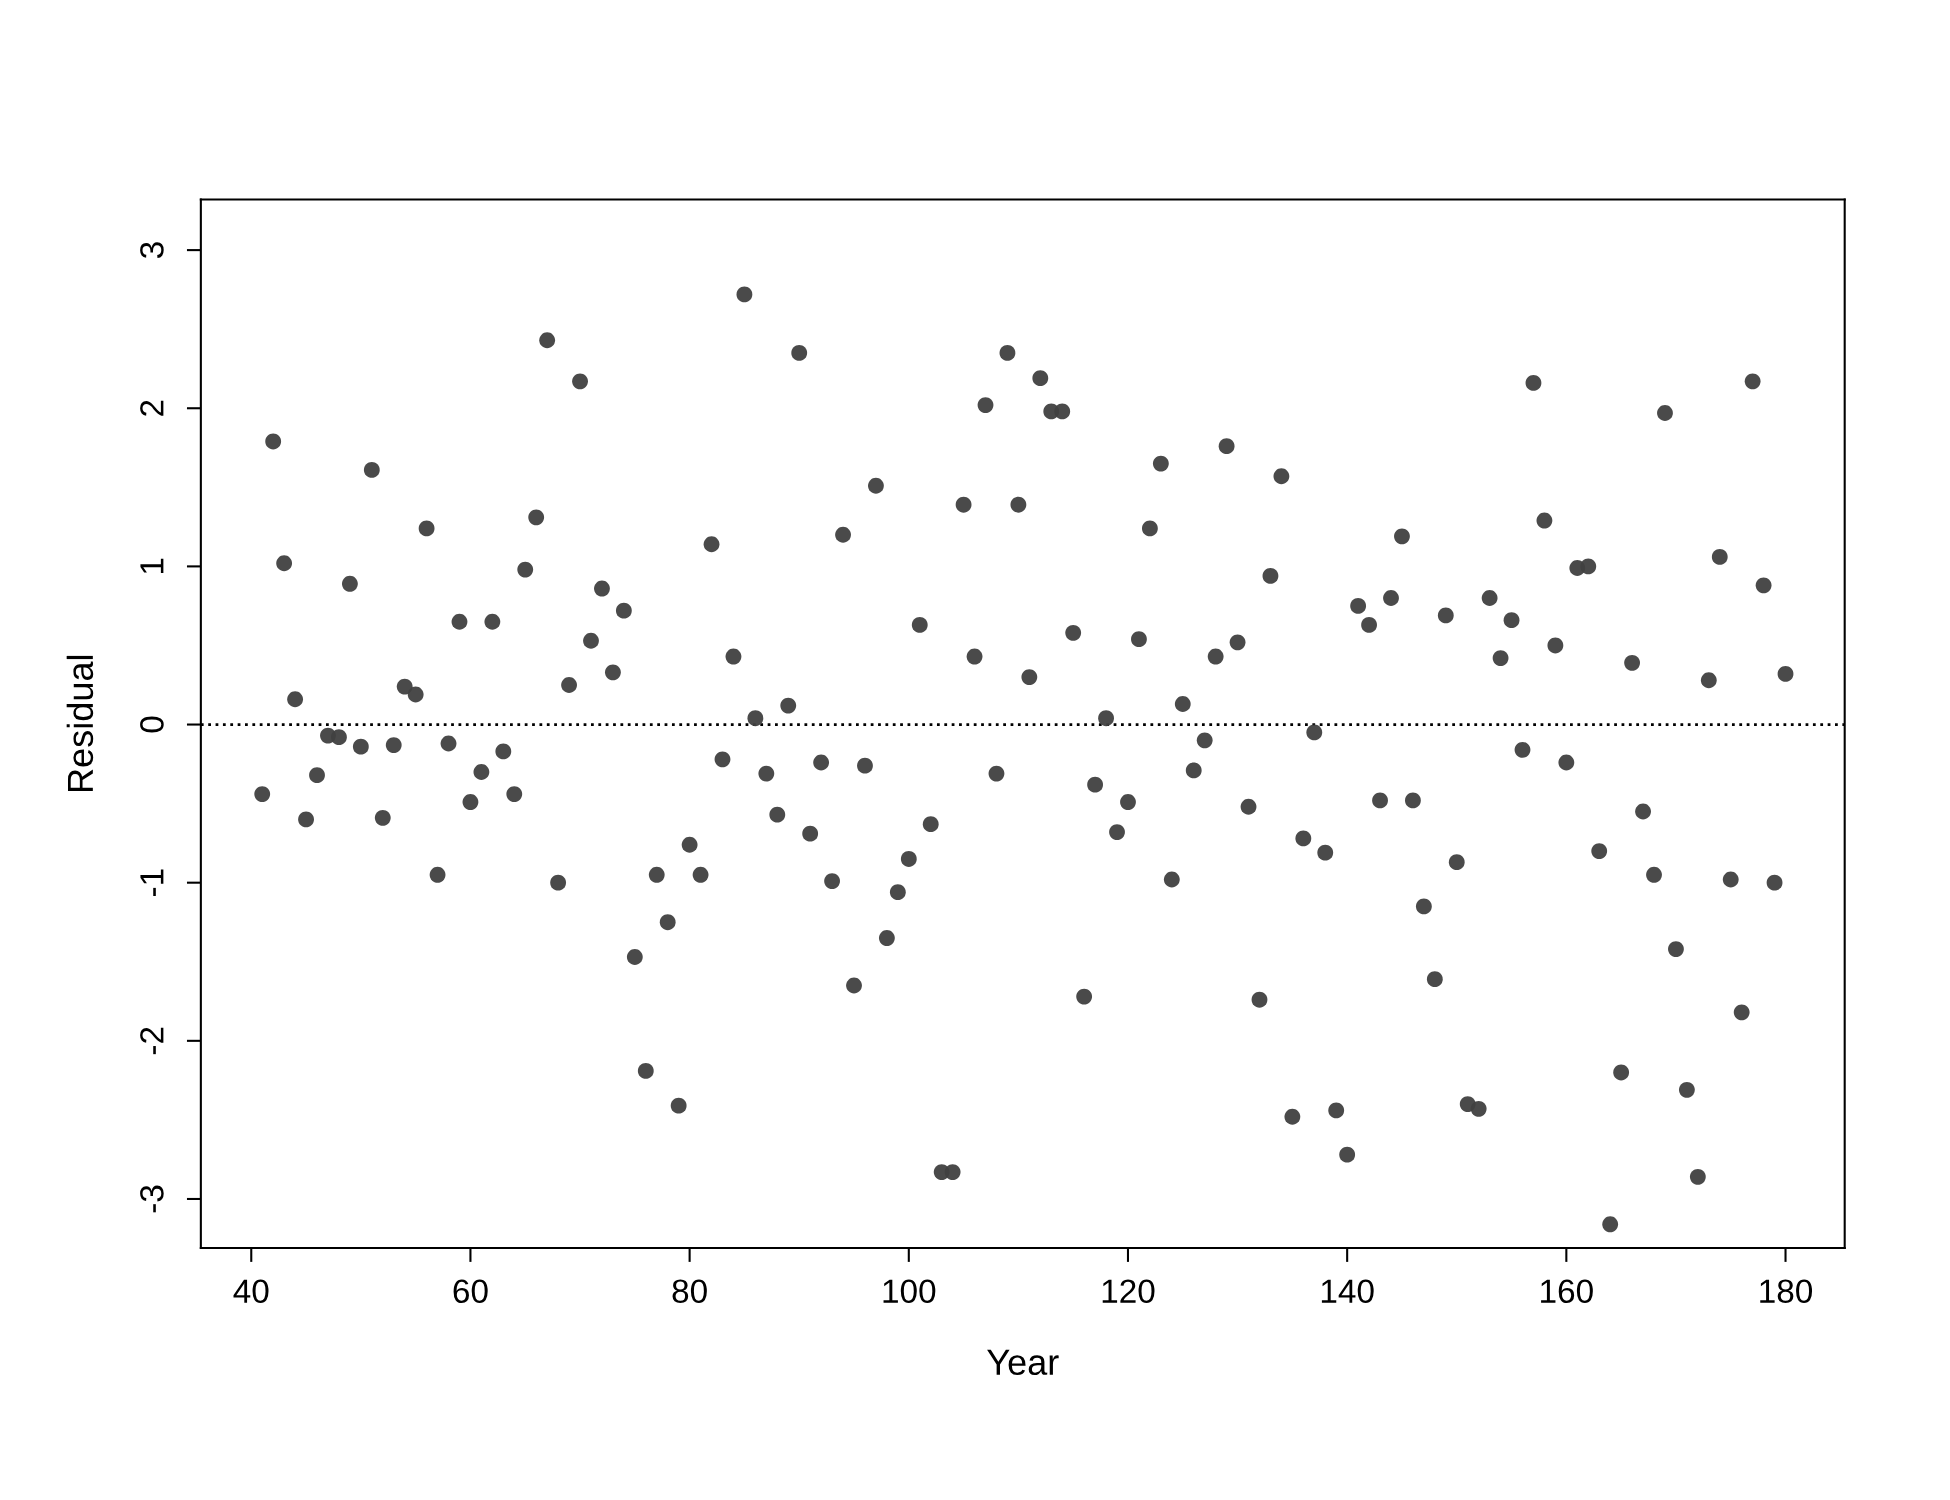 The width and height of the screenshot is (1950, 1500). I want to click on y-axis-title: Residual, so click(80, 723).